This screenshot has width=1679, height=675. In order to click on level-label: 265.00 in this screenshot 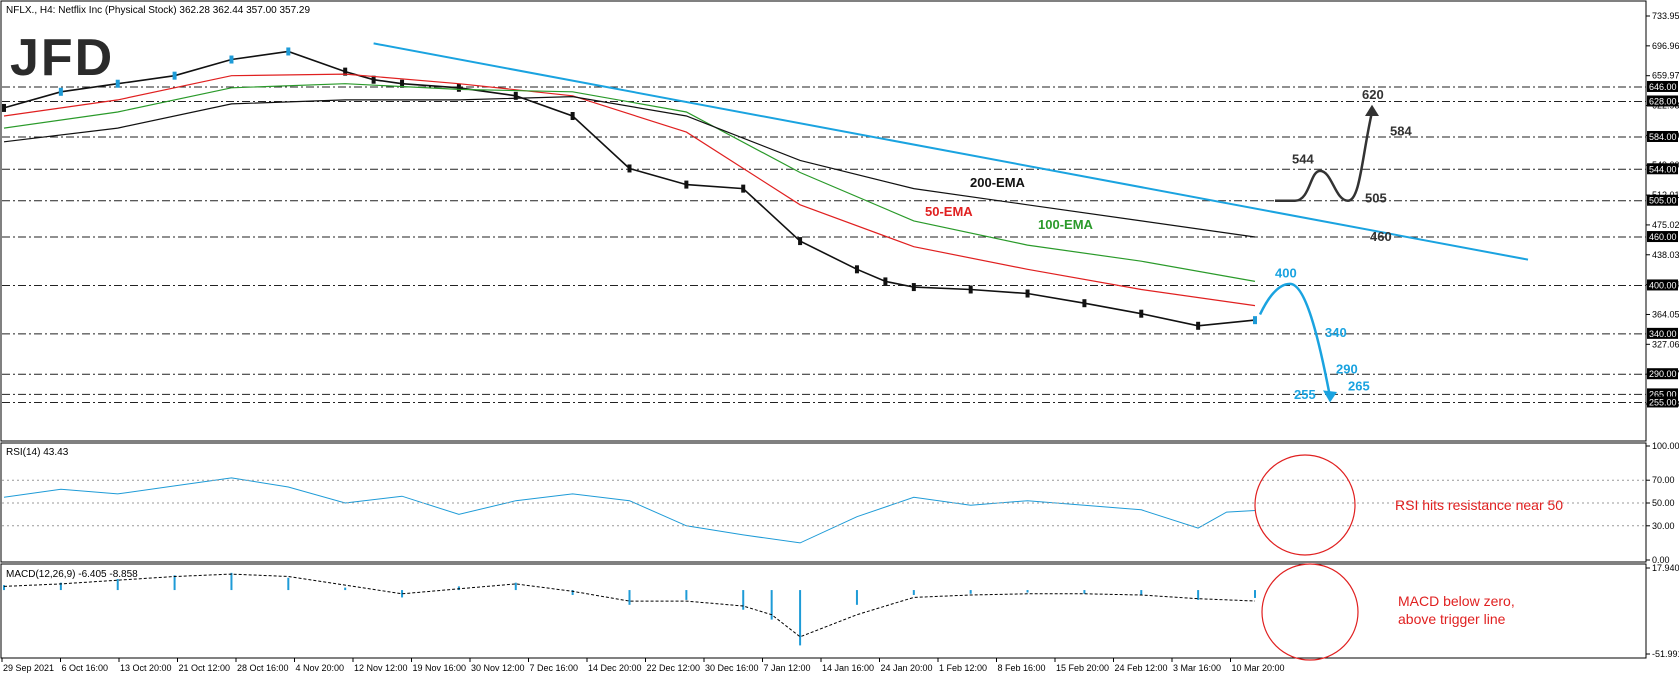, I will do `click(1663, 394)`.